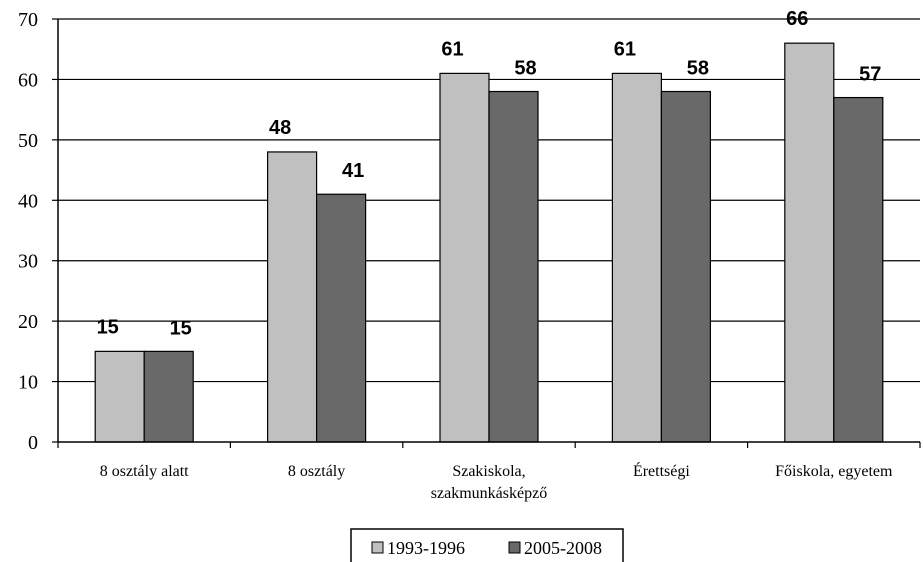 The width and height of the screenshot is (923, 562). I want to click on x-category-label: Érettségi, so click(661, 470).